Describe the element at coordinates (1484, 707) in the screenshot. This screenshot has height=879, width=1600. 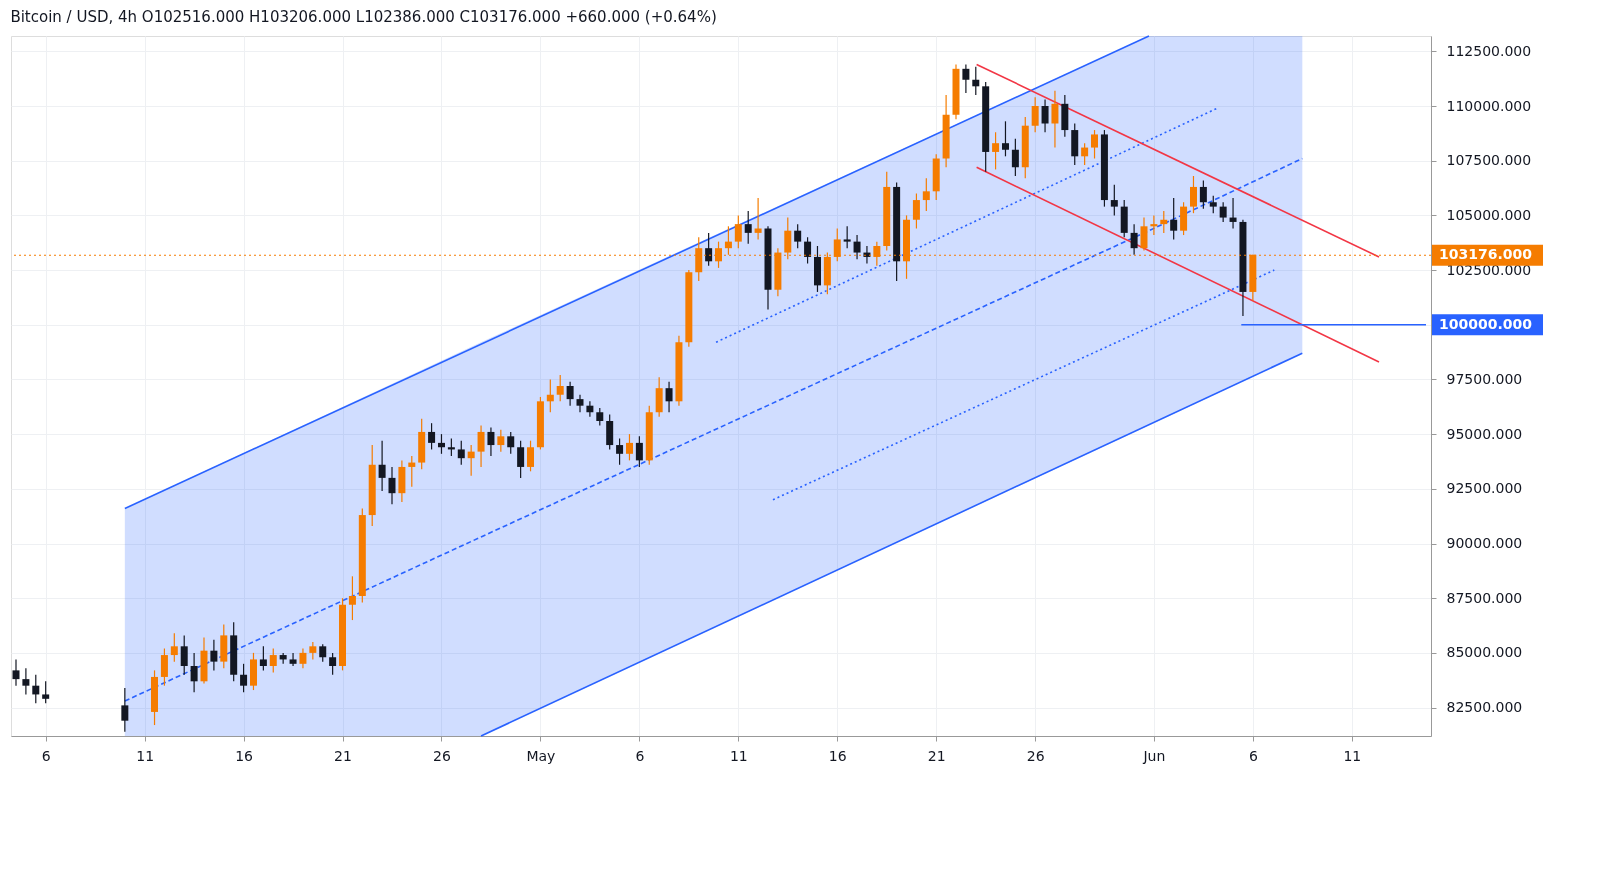
I see `y-tick-label: 82500.000` at that location.